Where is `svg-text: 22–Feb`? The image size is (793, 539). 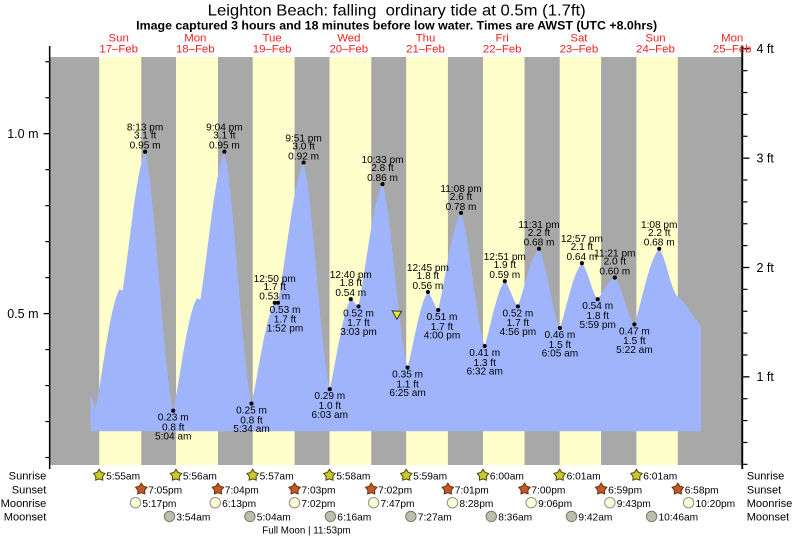
svg-text: 22–Feb is located at coordinates (502, 50).